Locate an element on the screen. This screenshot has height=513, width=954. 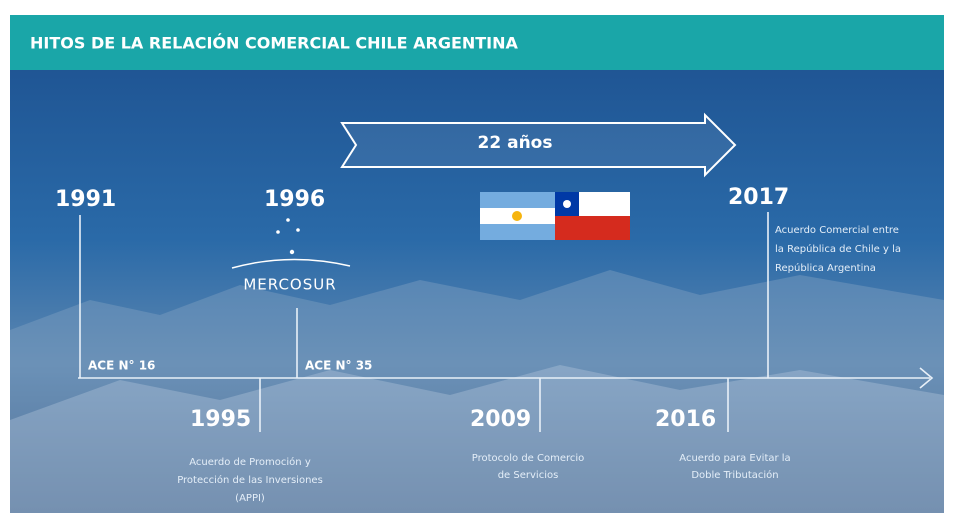
description: Acuerdo Comercial entre is located at coordinates (837, 230).